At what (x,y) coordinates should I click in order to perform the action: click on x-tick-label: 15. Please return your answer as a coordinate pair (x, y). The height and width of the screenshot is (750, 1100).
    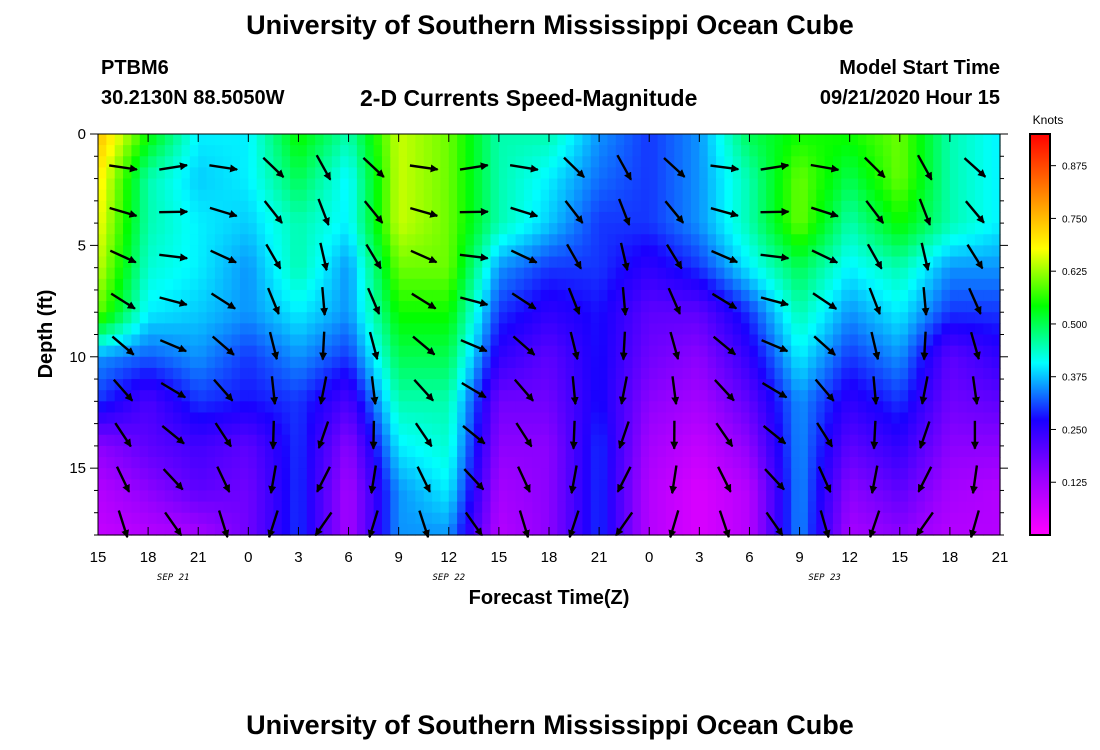
    Looking at the image, I should click on (899, 557).